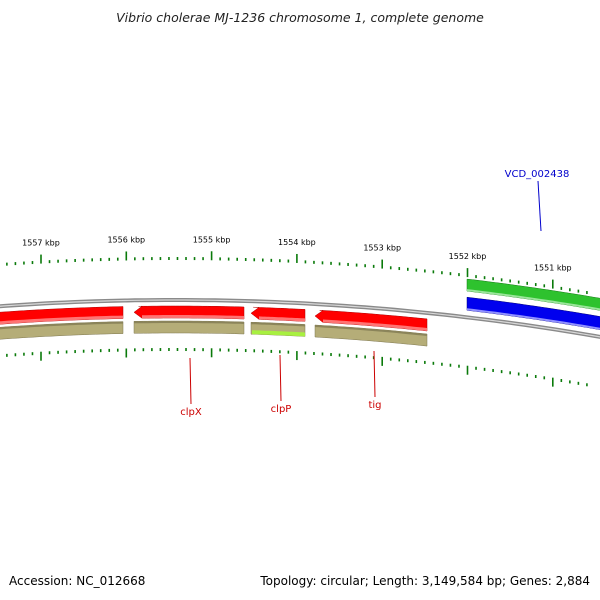 The height and width of the screenshot is (600, 600). Describe the element at coordinates (281, 409) in the screenshot. I see `gene-label-clpp: clpP` at that location.